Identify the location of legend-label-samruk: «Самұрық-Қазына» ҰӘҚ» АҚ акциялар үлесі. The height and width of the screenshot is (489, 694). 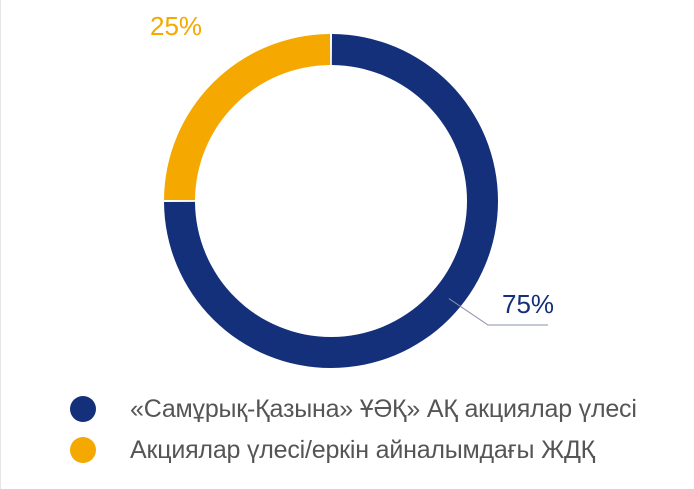
(383, 408).